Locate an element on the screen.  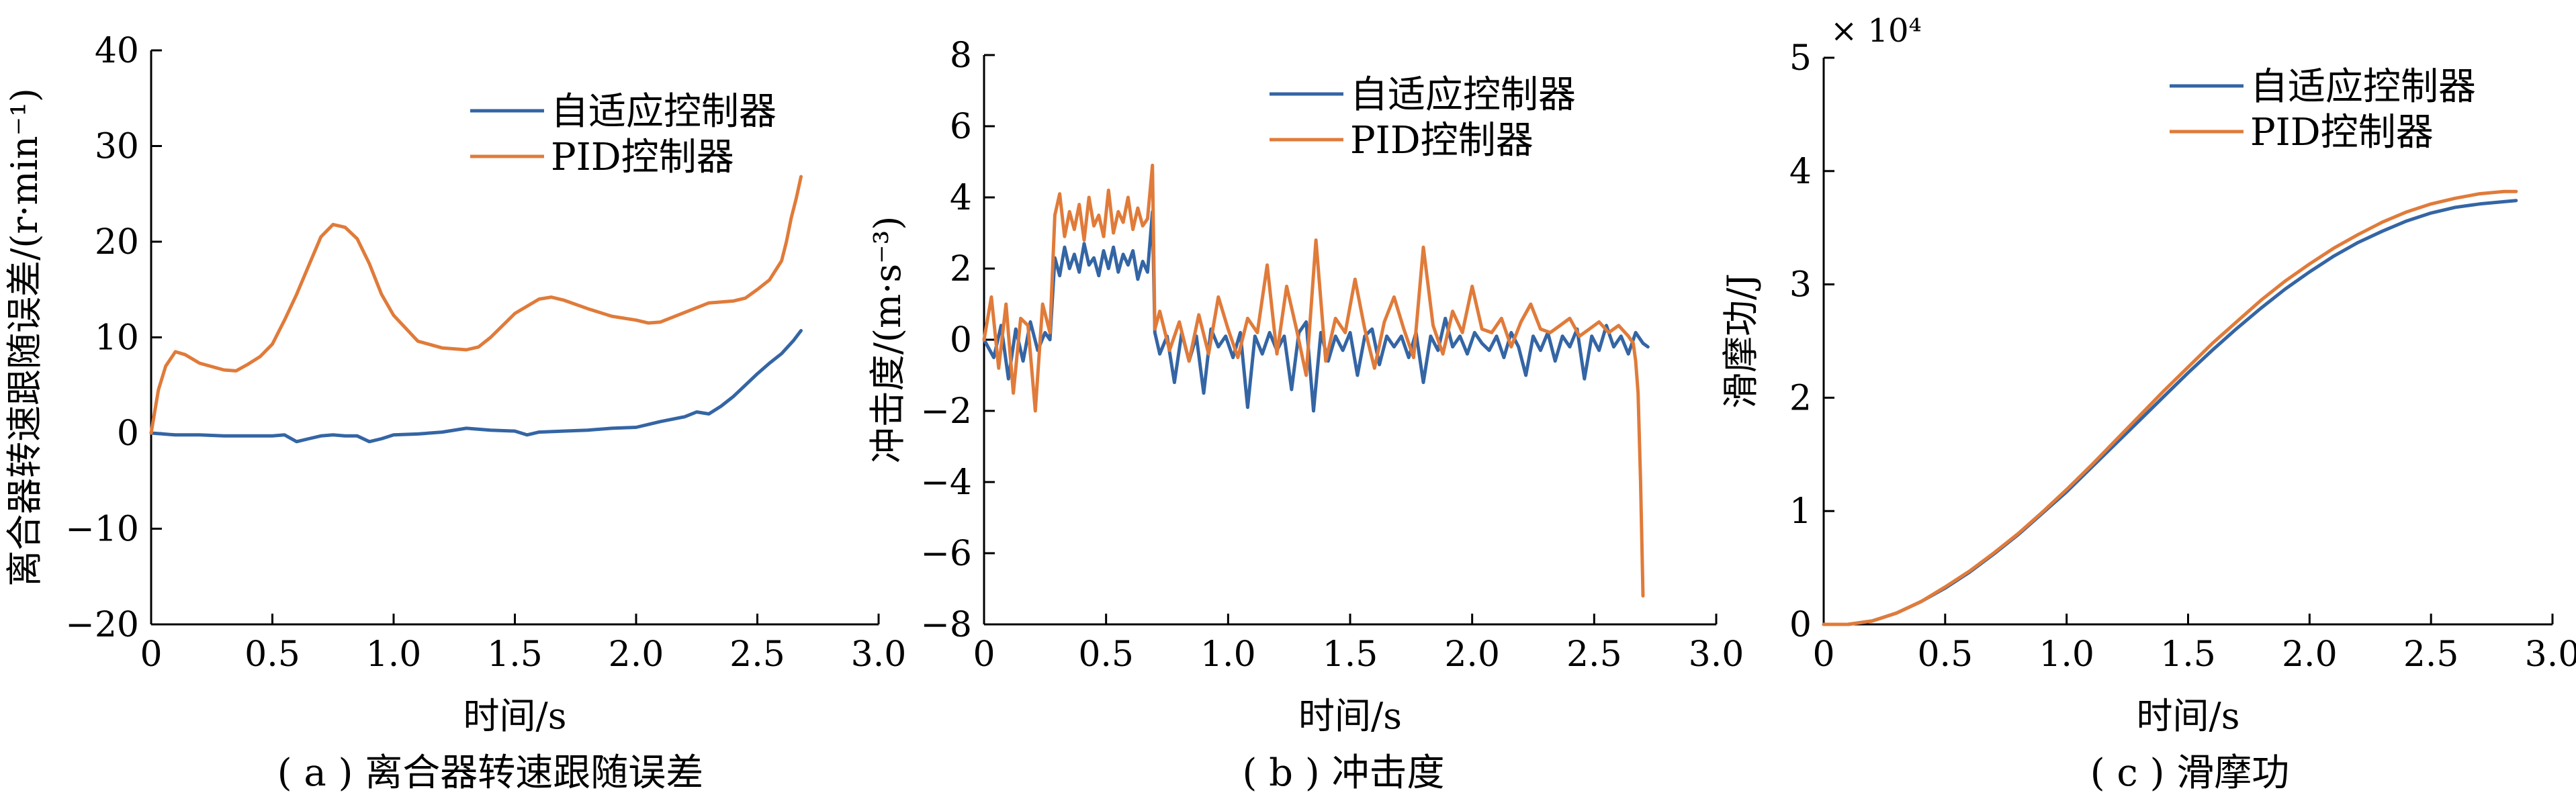
y-axis-title: 滑摩功/J is located at coordinates (1741, 341).